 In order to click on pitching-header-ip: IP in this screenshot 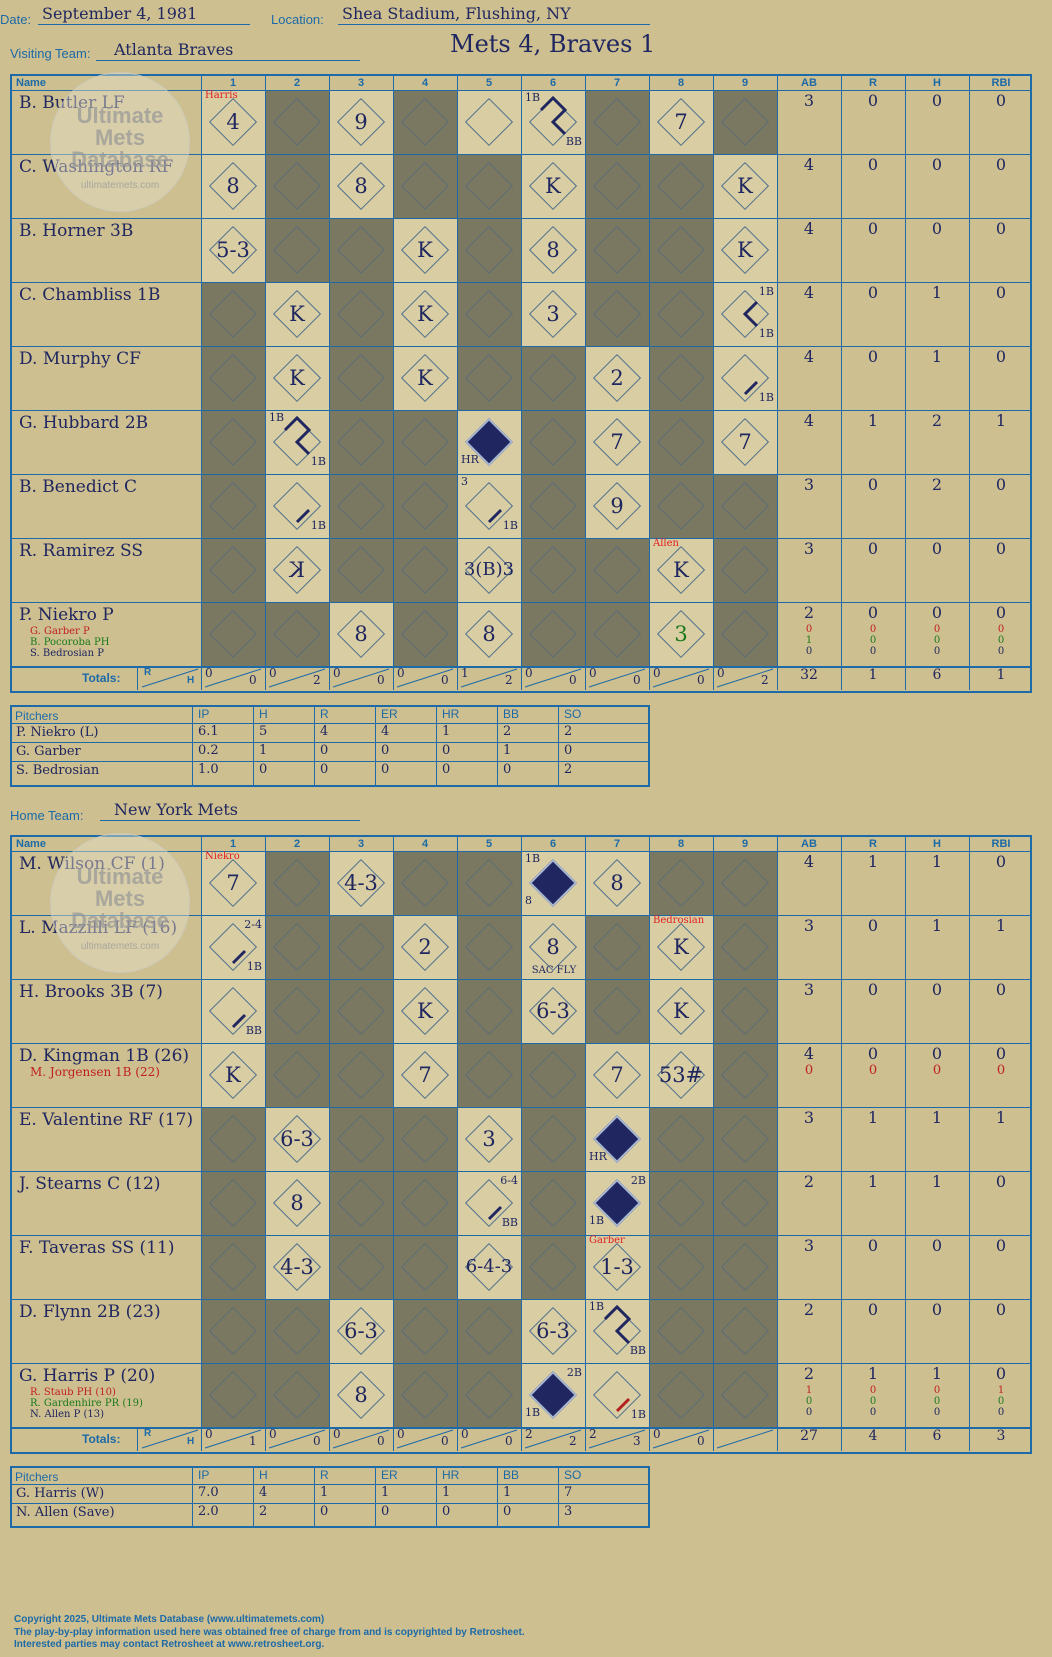, I will do `click(204, 714)`.